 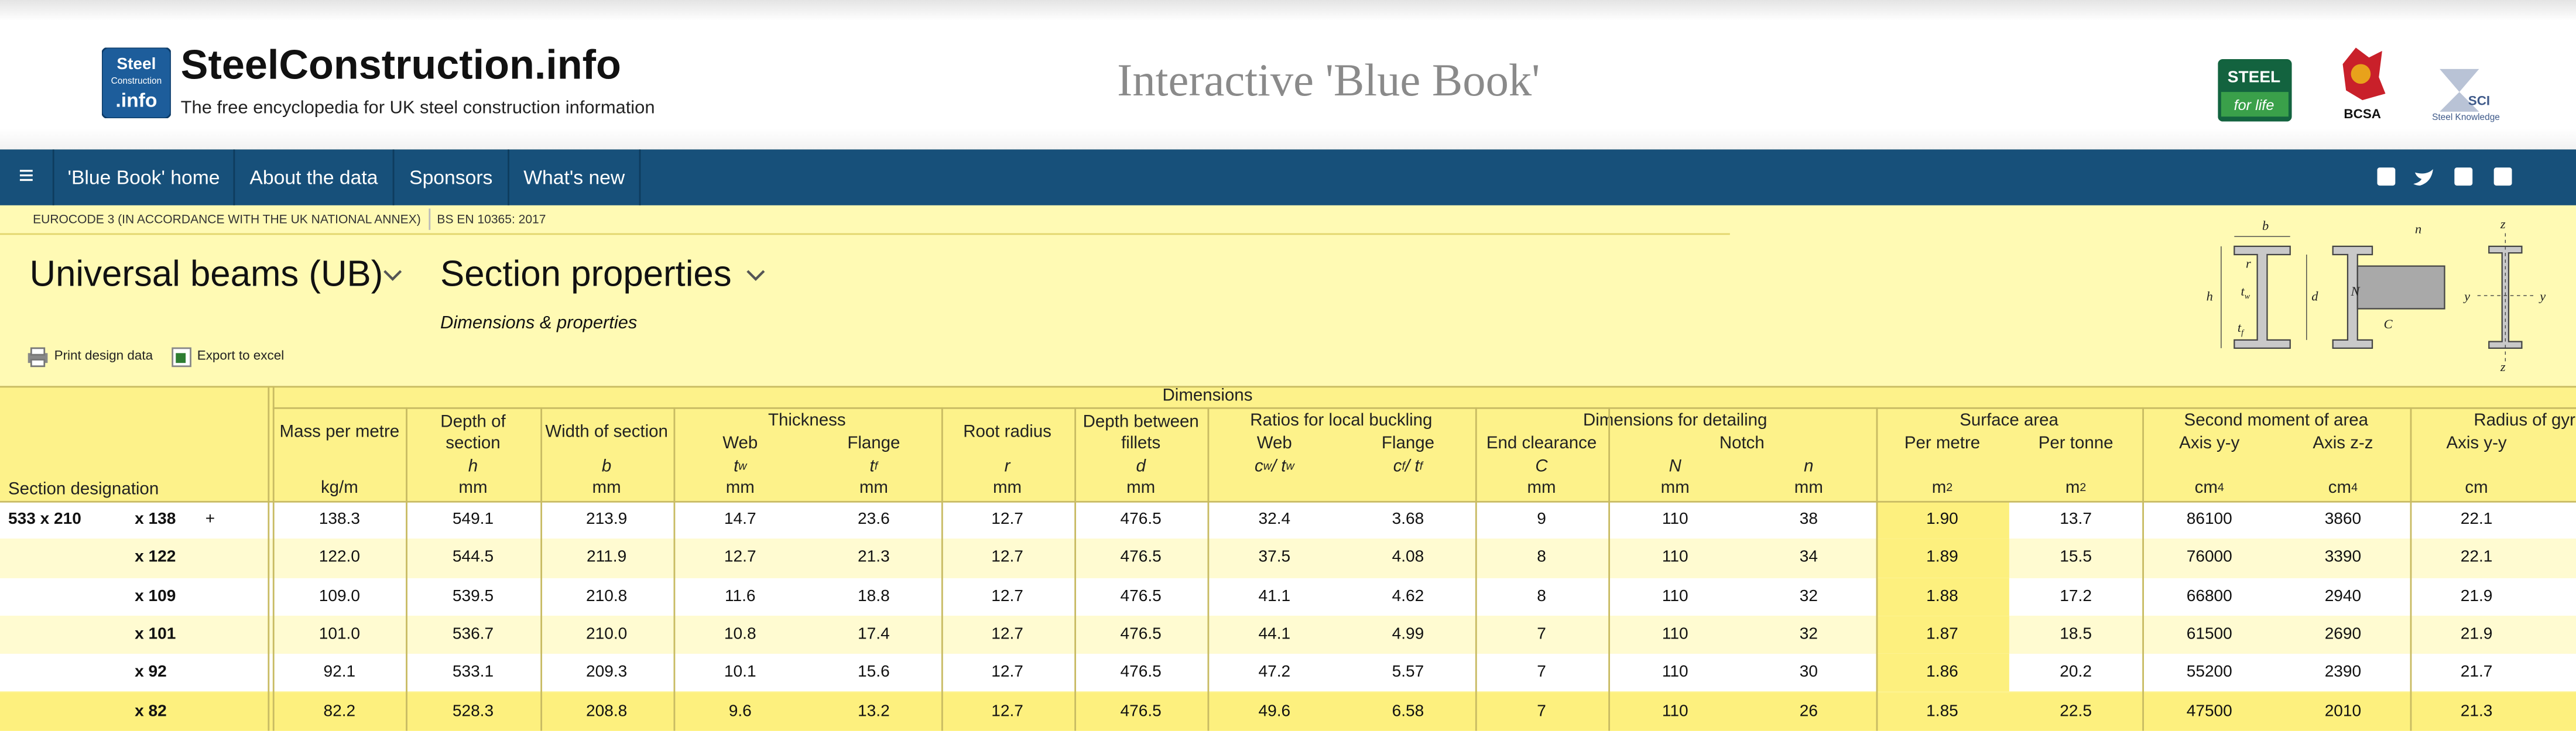 I want to click on cell: 3.68, so click(x=1408, y=519).